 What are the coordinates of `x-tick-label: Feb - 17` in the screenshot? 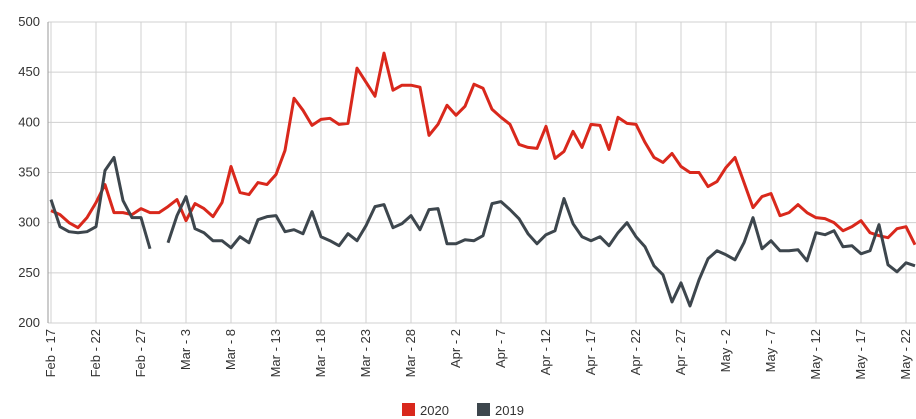 It's located at (50, 353).